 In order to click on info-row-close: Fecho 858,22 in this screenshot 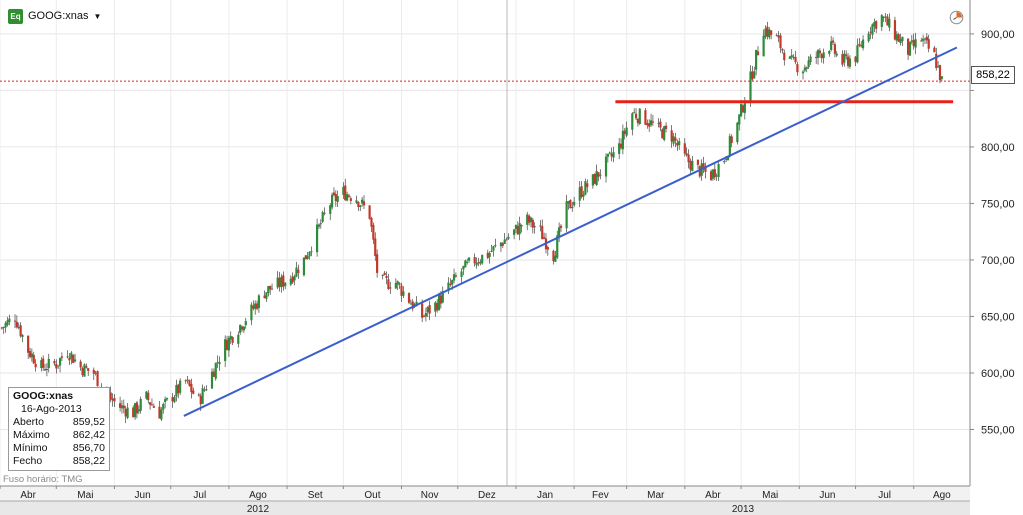, I will do `click(59, 461)`.